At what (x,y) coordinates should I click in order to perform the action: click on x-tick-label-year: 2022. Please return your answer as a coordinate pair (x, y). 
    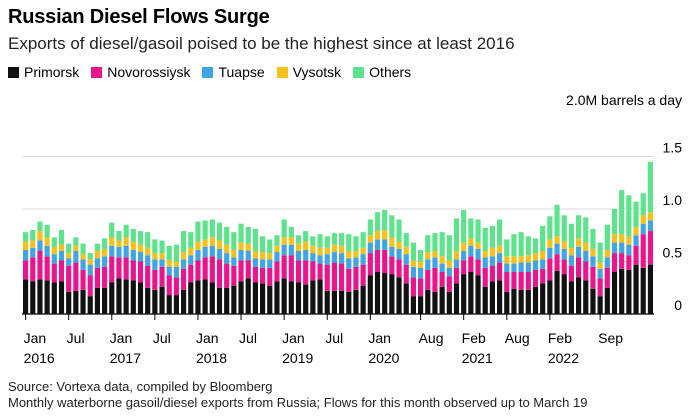
    Looking at the image, I should click on (563, 358).